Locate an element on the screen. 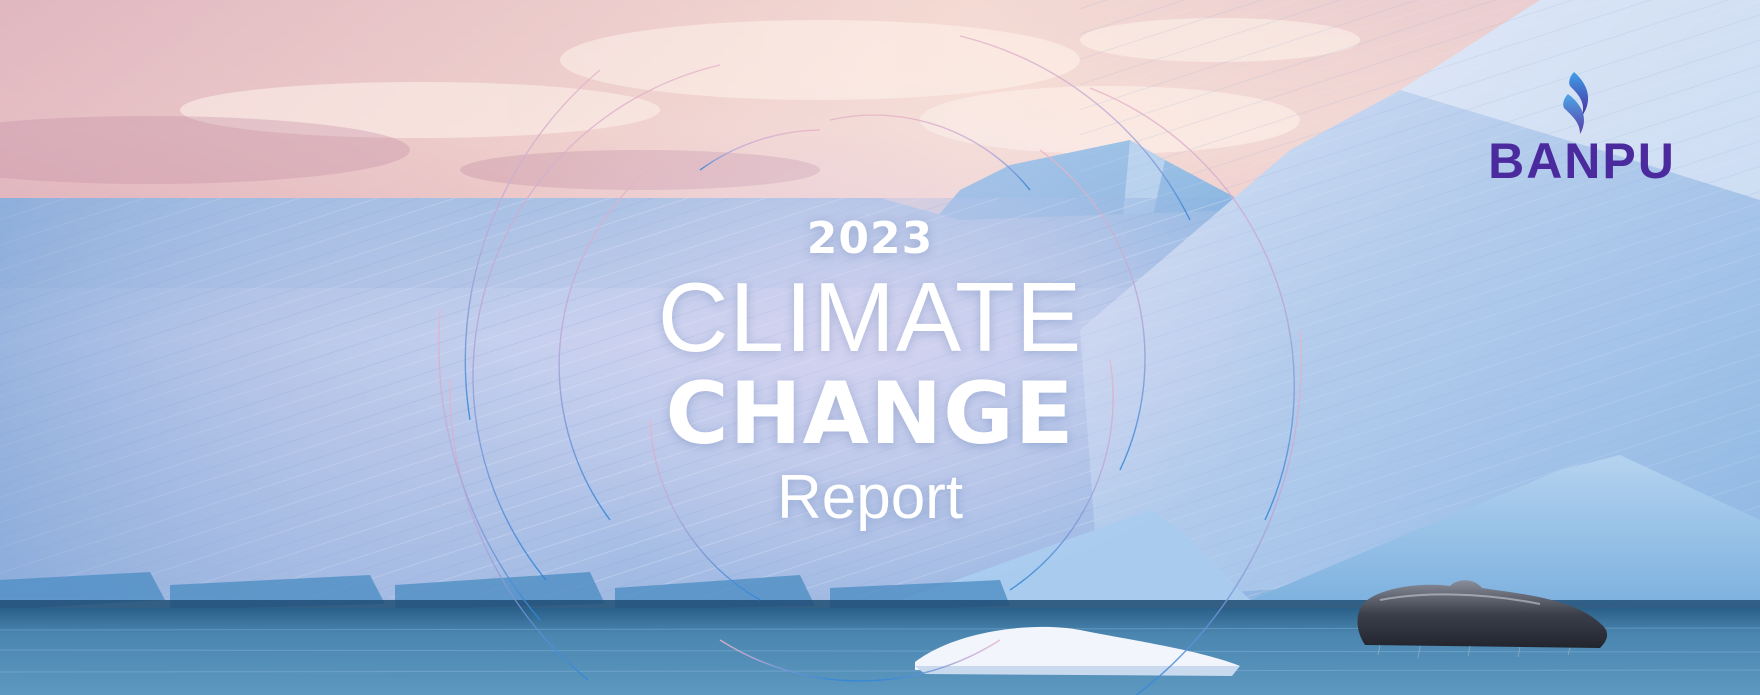 The image size is (1760, 695). report-year: 2023 is located at coordinates (870, 238).